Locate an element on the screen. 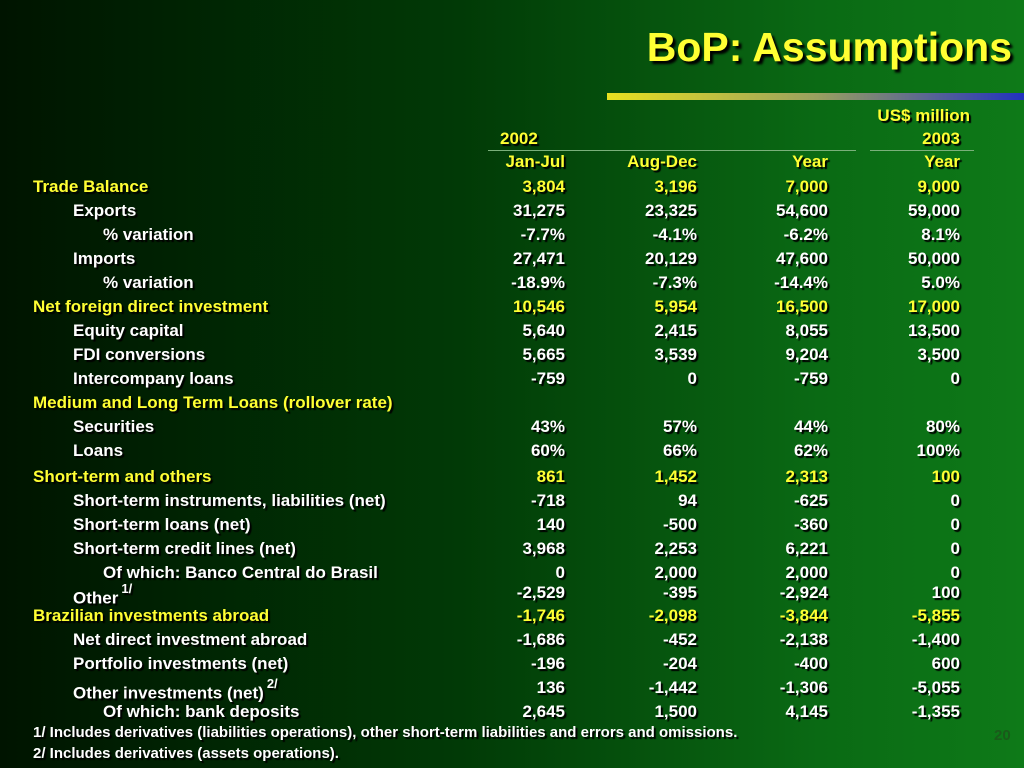  cell-value: -2,138 is located at coordinates (803, 639).